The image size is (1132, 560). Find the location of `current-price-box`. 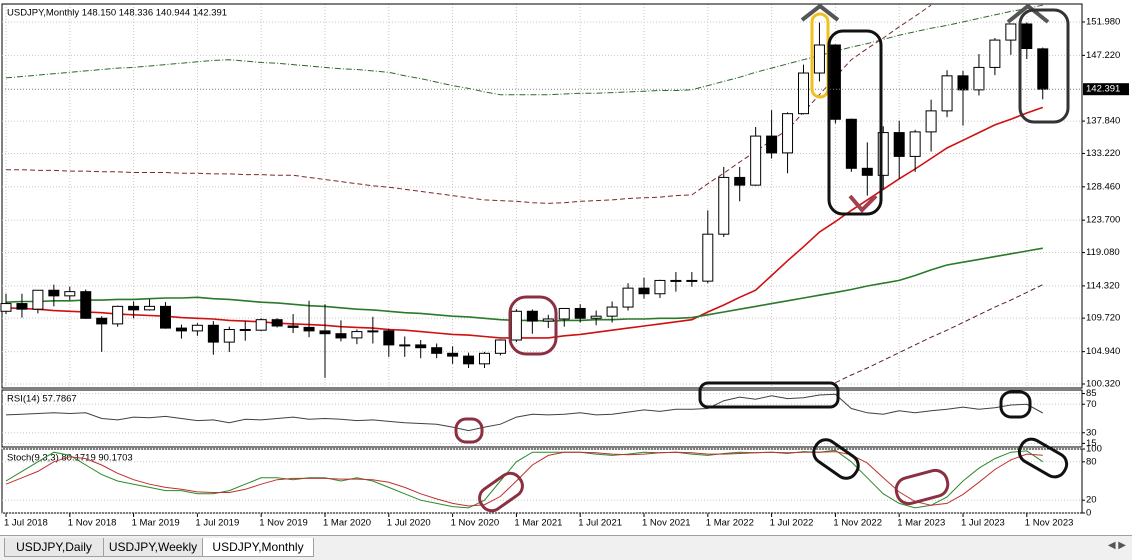

current-price-box is located at coordinates (1106, 89).